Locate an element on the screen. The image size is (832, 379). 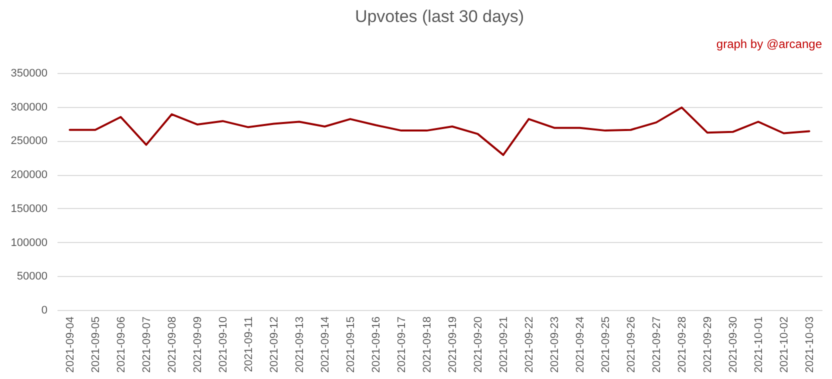
y-tick-label: 200000 is located at coordinates (29, 175).